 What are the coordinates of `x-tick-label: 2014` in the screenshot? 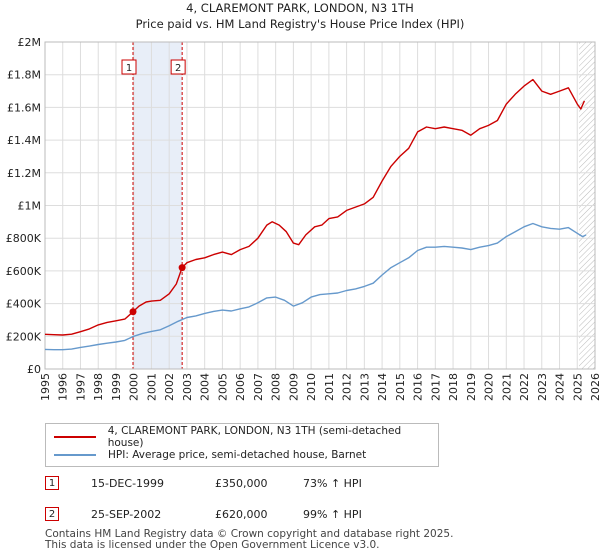 It's located at (382, 387).